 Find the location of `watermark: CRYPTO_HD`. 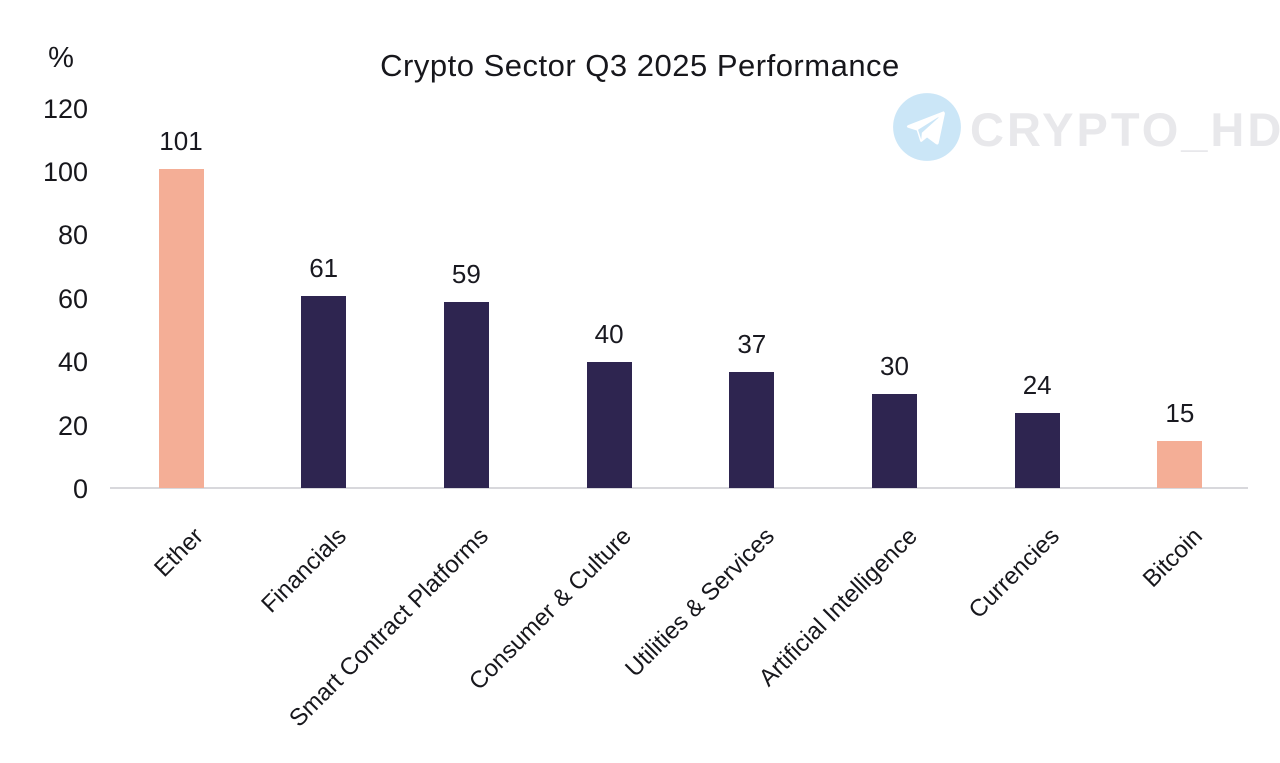

watermark: CRYPTO_HD is located at coordinates (1085, 129).